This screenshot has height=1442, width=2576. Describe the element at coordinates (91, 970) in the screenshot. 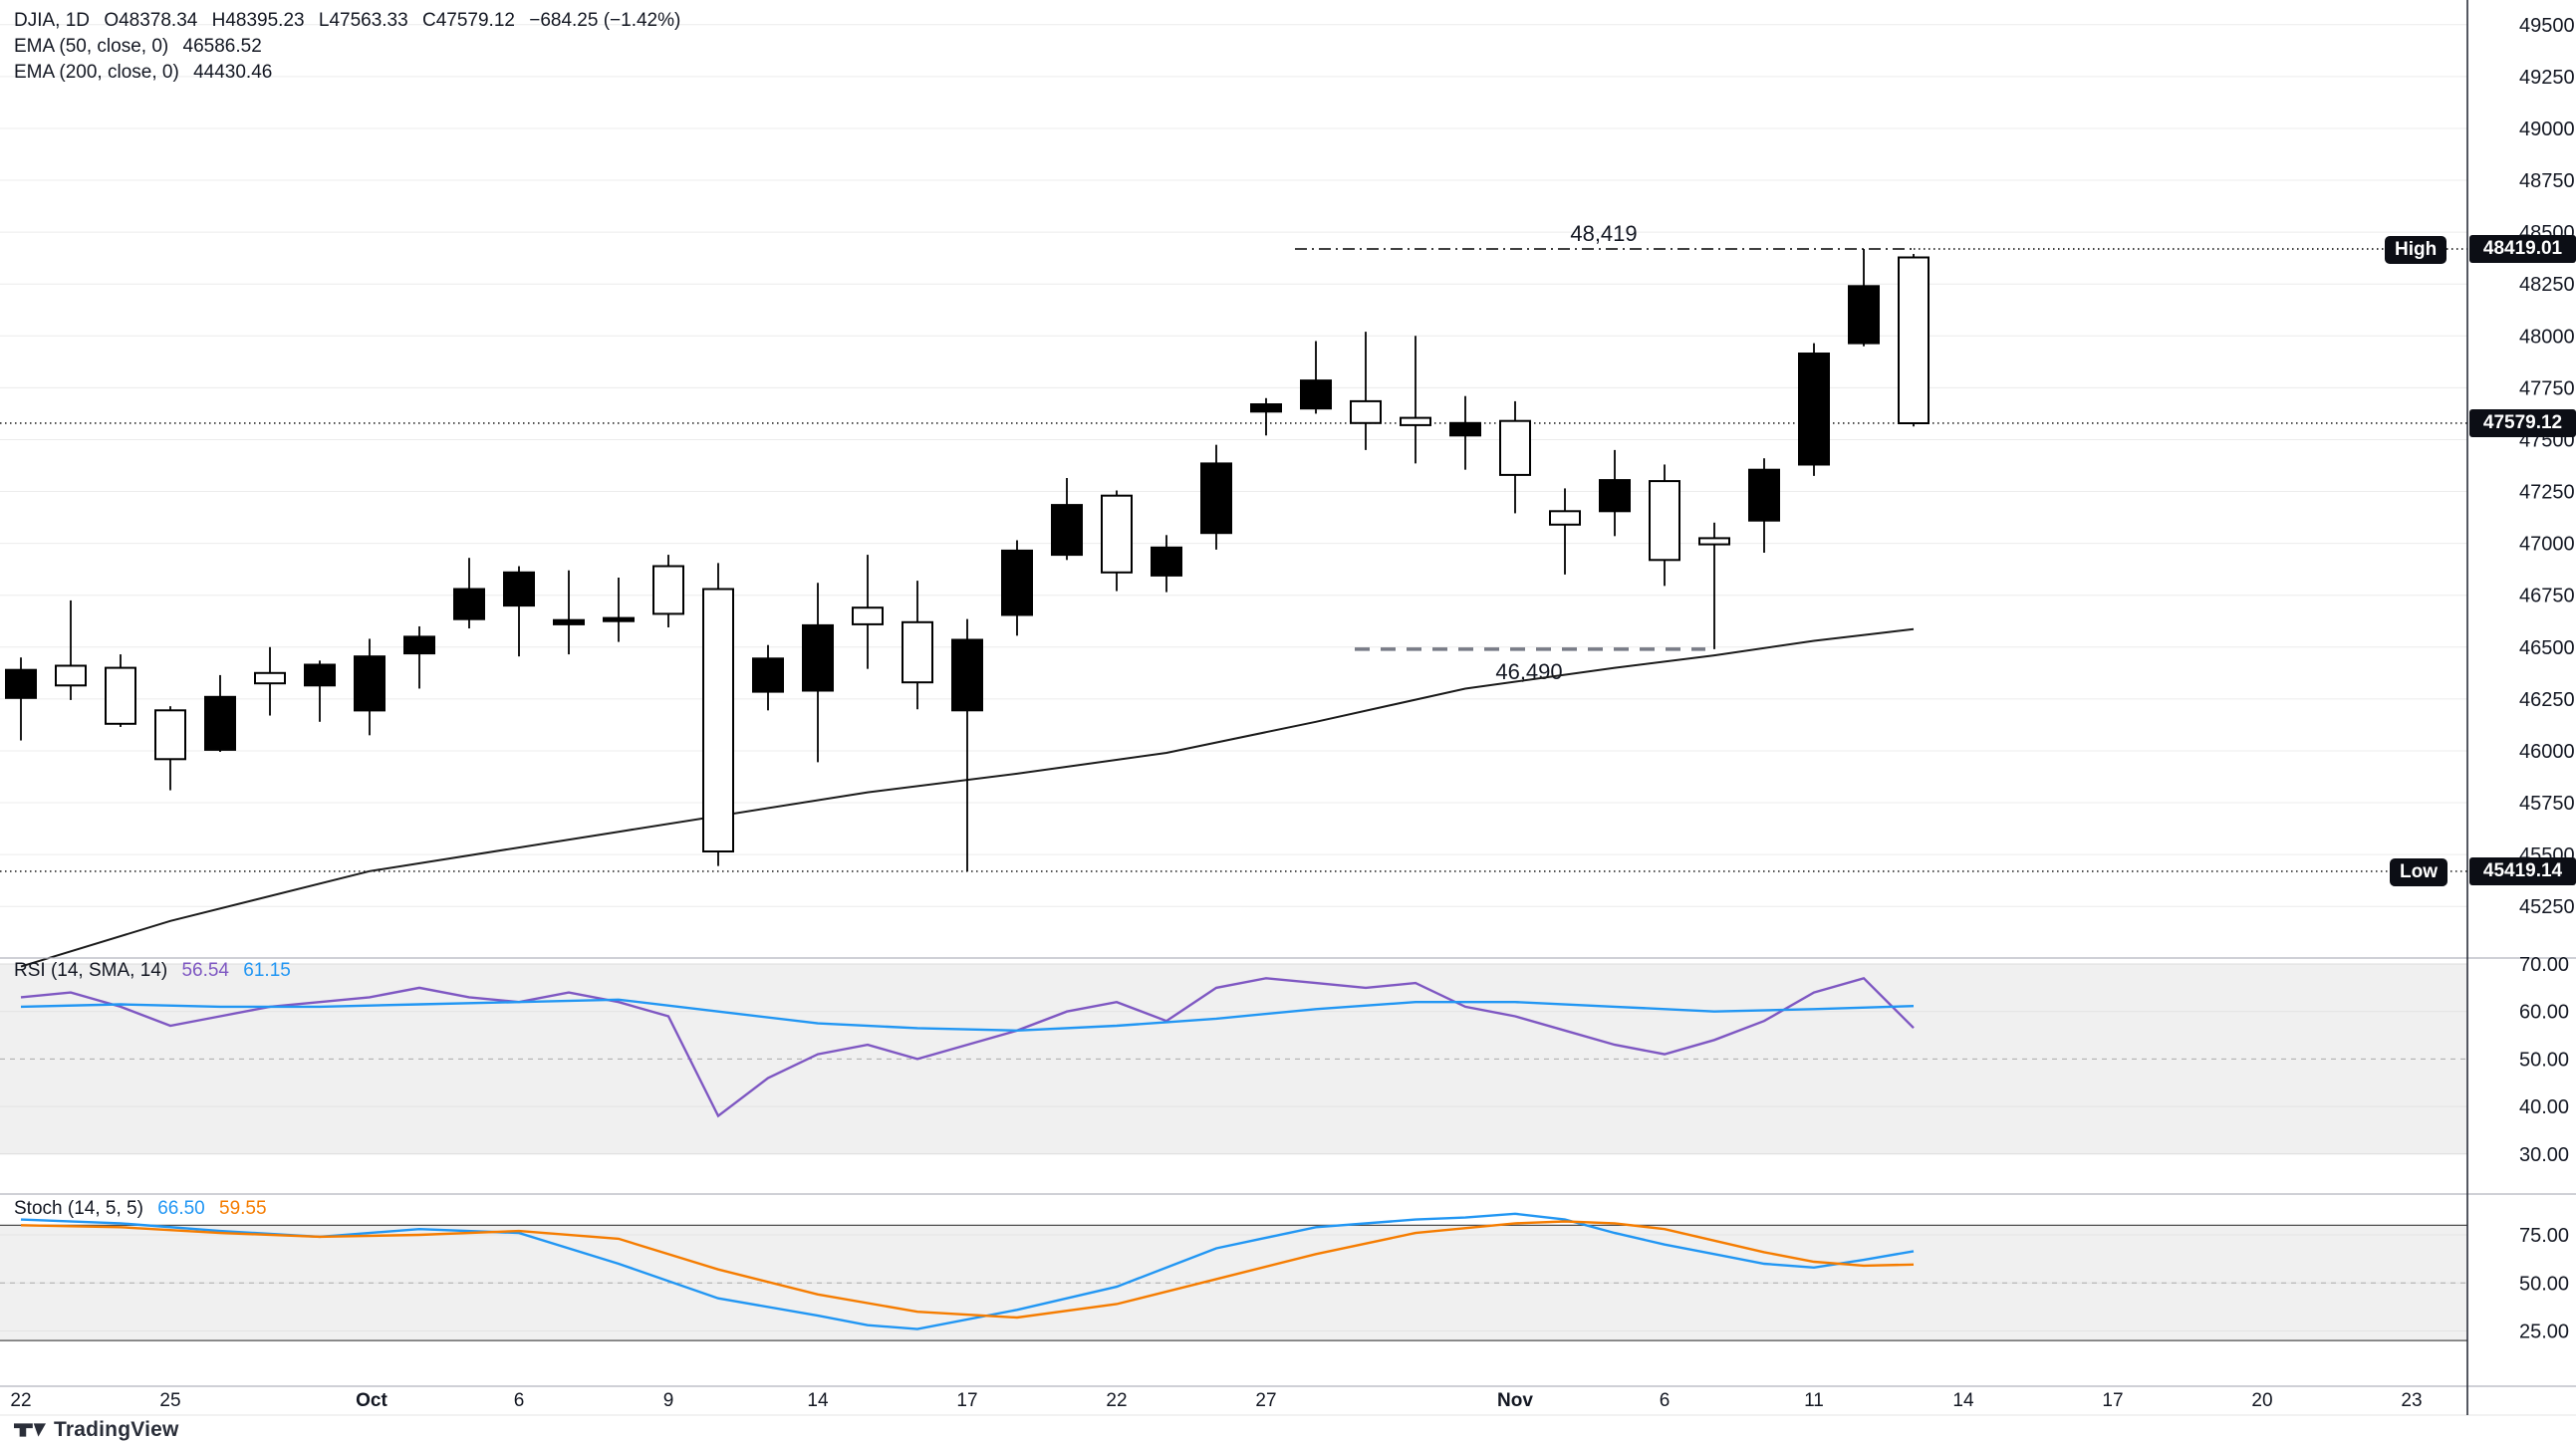

I see `rsi-label: RSI (14, SMA, 14)` at that location.